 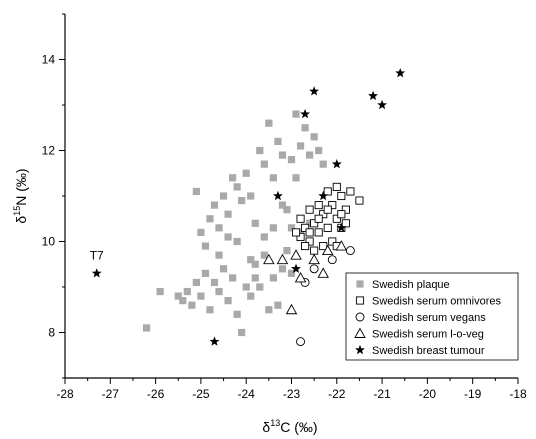 I want to click on y-tick-label: 14, so click(x=49, y=60).